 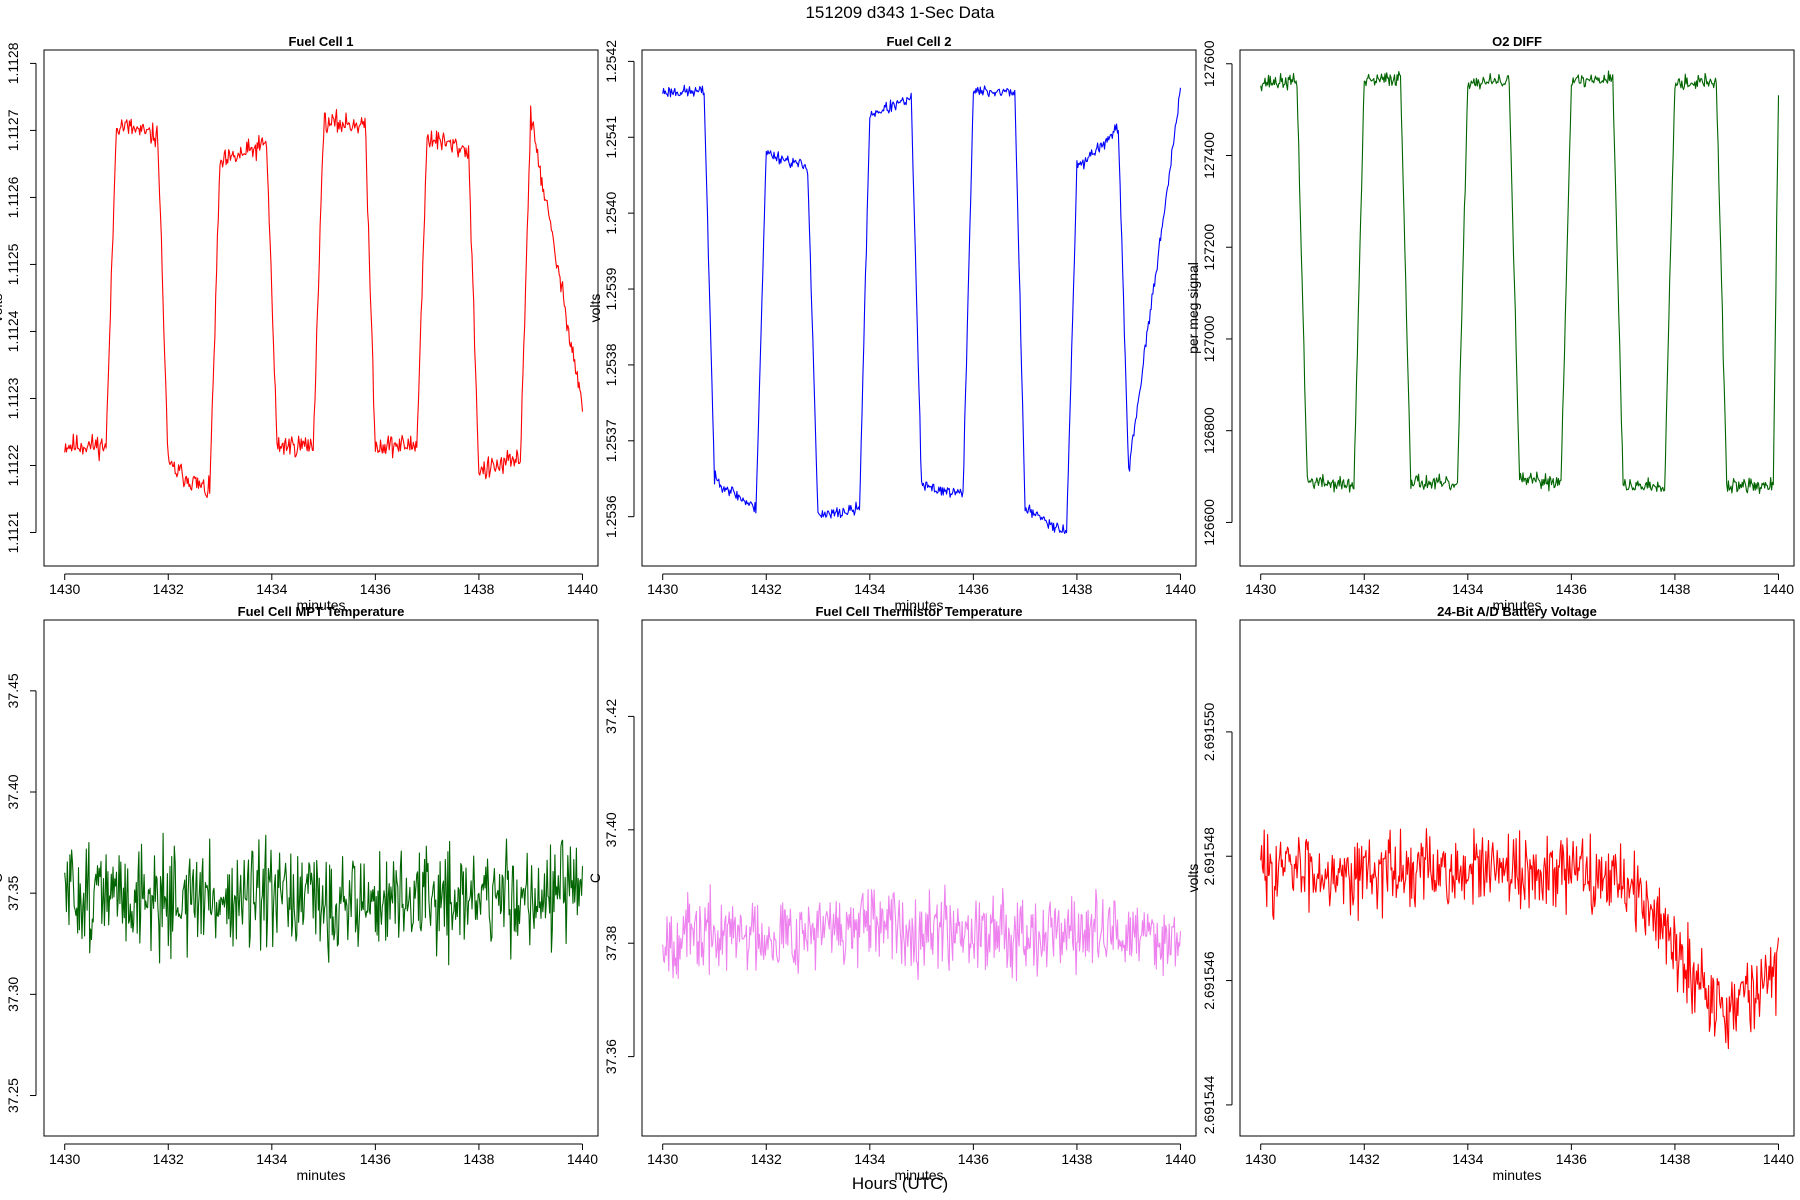 I want to click on y-tick-label: 1.1125, so click(x=13, y=264).